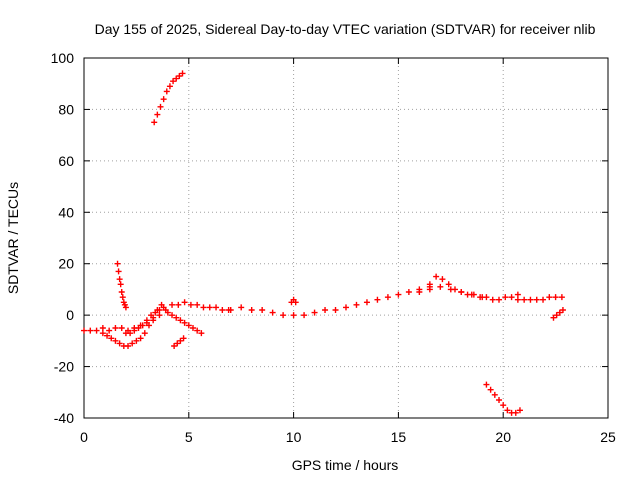 The height and width of the screenshot is (480, 640). I want to click on x-tick-label: 5, so click(189, 437).